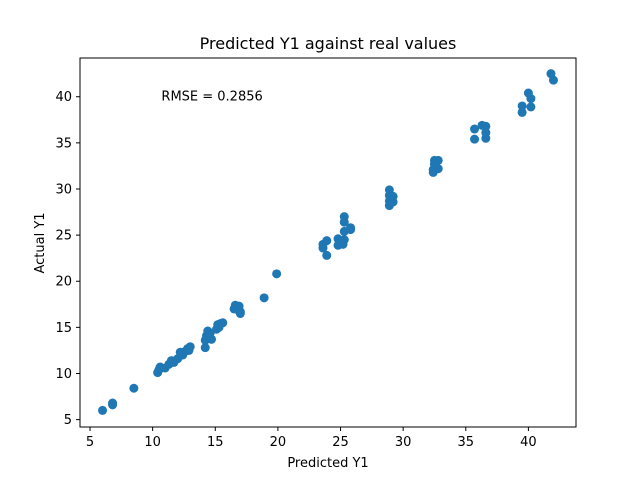 The image size is (640, 480). What do you see at coordinates (211, 96) in the screenshot?
I see `rmse-annotation: RMSE = 0.2856` at bounding box center [211, 96].